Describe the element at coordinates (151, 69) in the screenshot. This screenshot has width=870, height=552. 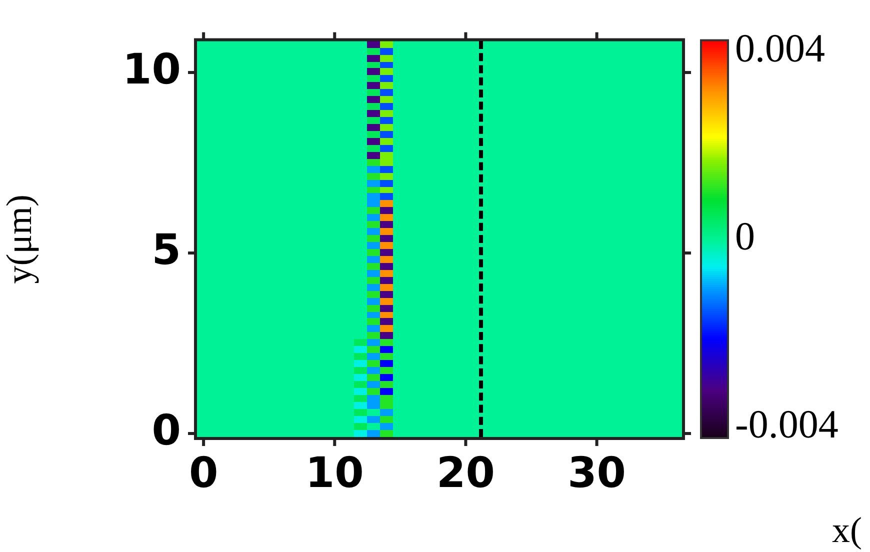
I see `y-tick-label: 10` at that location.